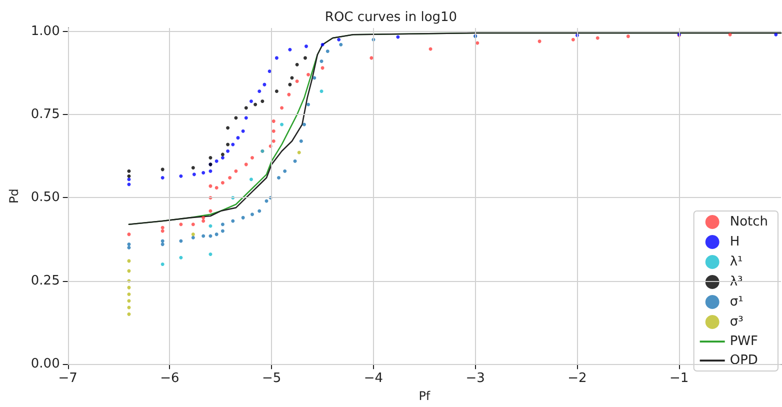 The image size is (782, 407). Describe the element at coordinates (737, 322) in the screenshot. I see `legend-label: σ³` at that location.